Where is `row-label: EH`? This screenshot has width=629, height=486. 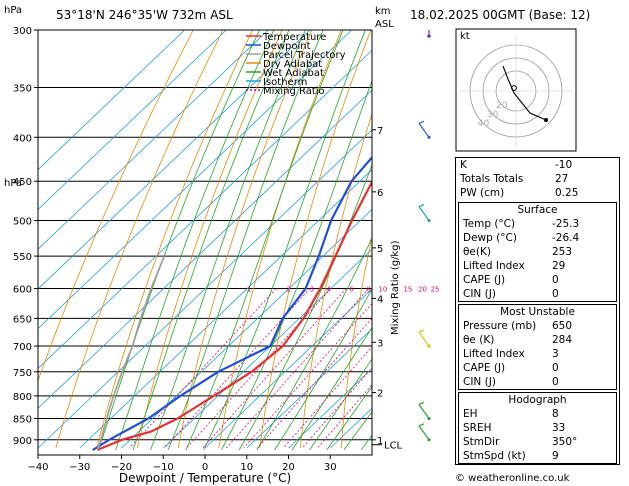 row-label: EH is located at coordinates (470, 414).